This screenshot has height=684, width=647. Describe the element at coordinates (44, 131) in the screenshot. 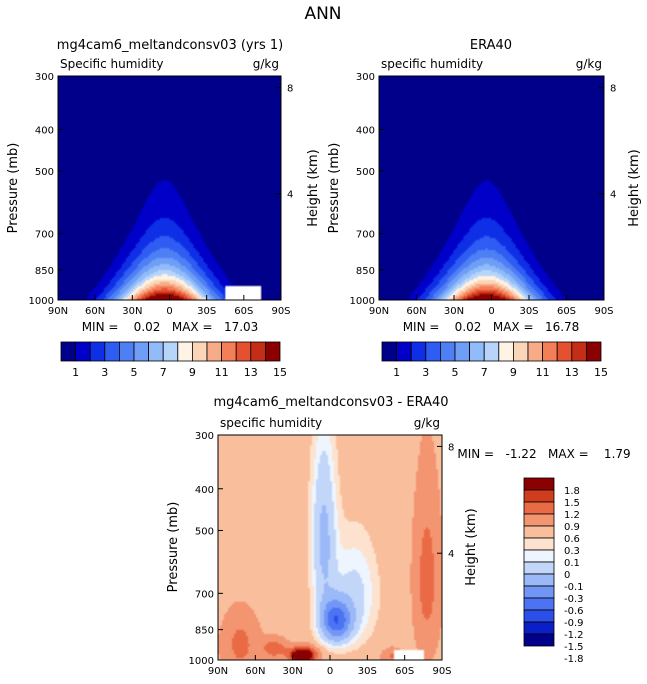

I see `y-tick-label: 400` at that location.